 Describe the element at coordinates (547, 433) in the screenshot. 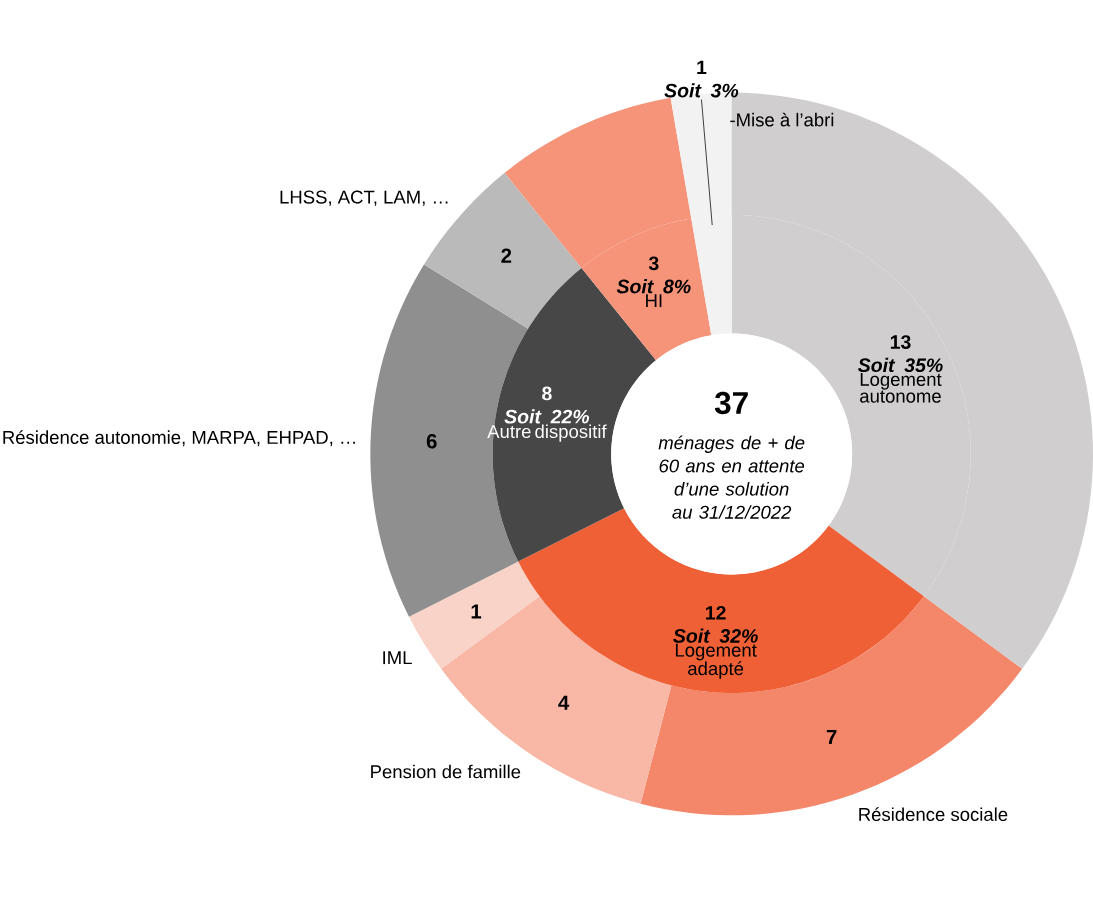

I see `slice-label: Autre dispositif` at that location.